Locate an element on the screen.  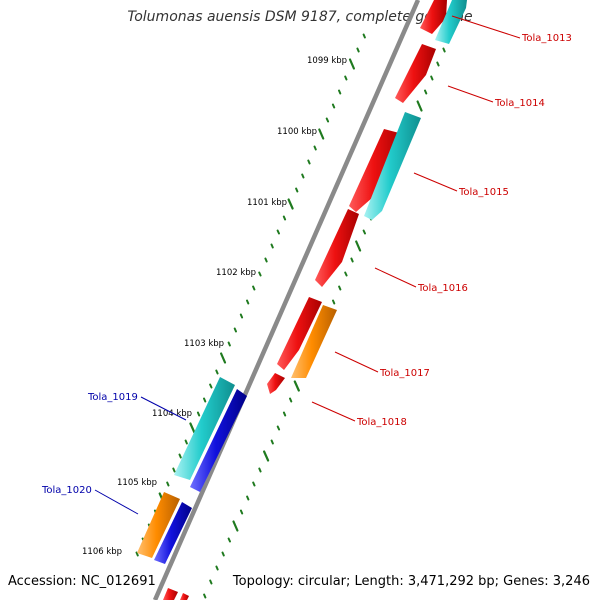
gene-arrow-tola-1015-cyan is located at coordinates (392, 166).